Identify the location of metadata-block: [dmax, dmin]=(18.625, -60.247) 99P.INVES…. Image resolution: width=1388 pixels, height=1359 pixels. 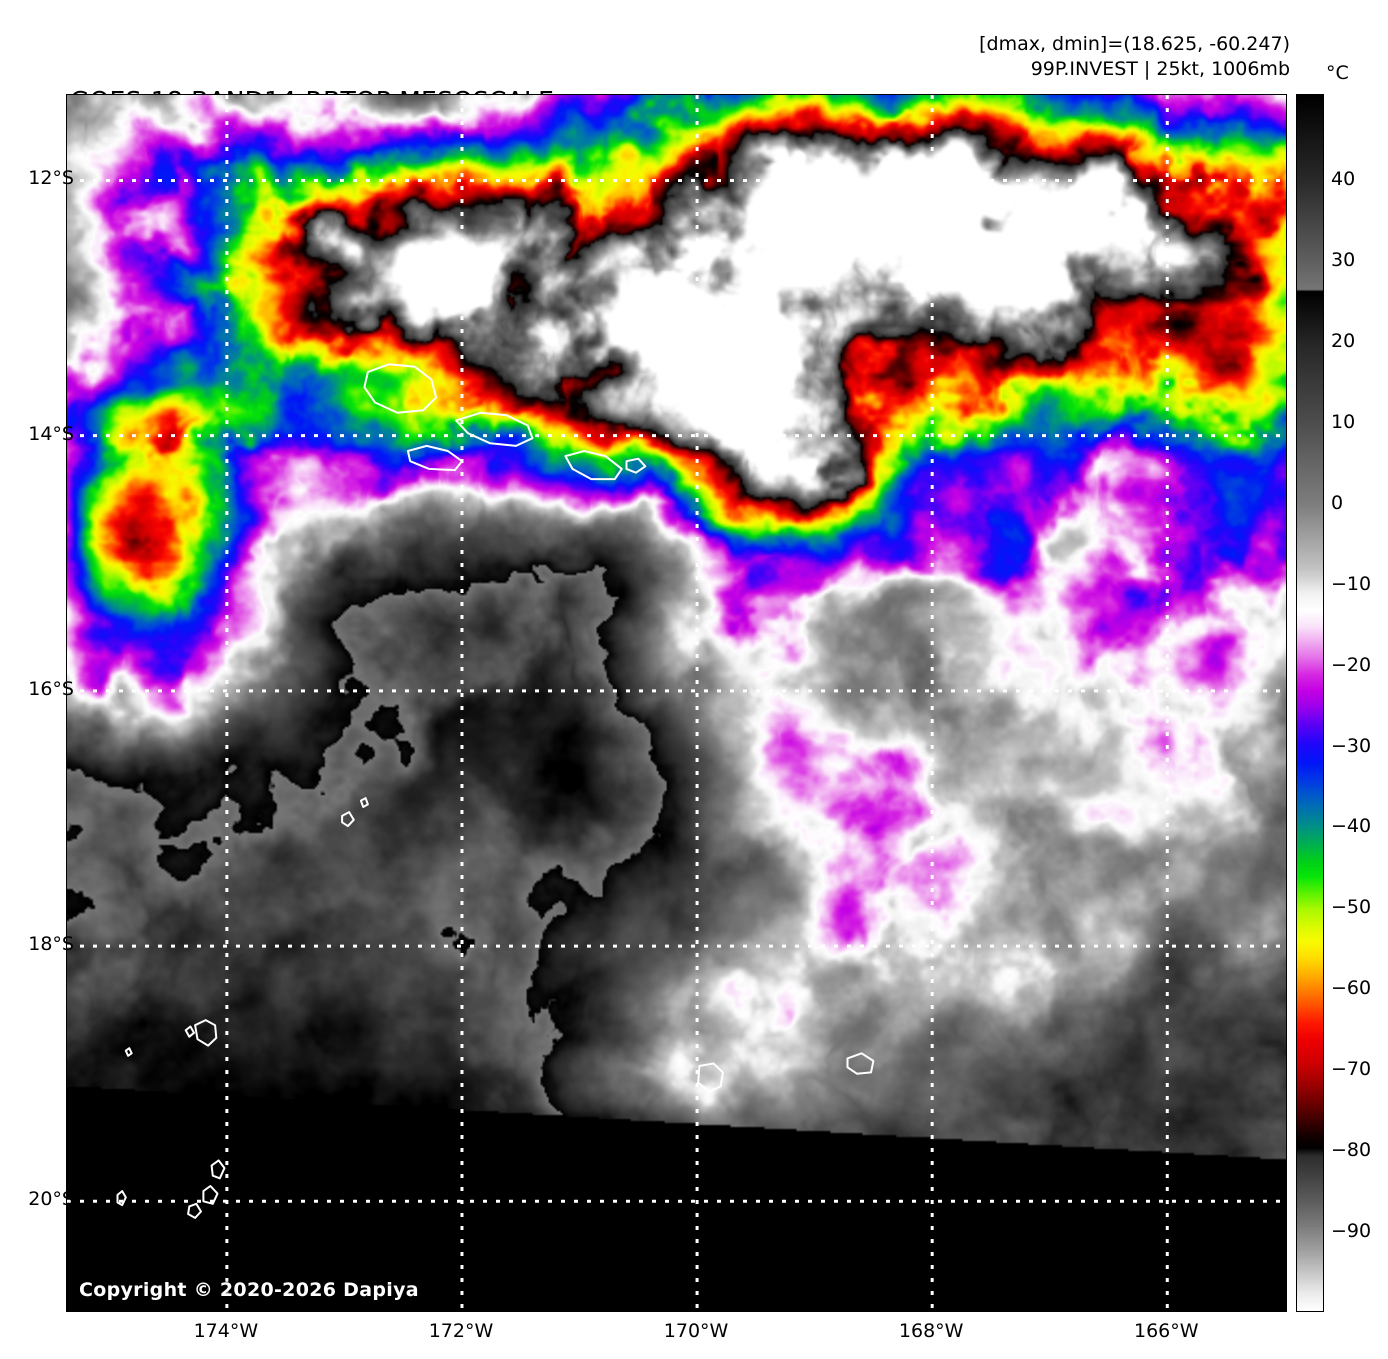
(1134, 57).